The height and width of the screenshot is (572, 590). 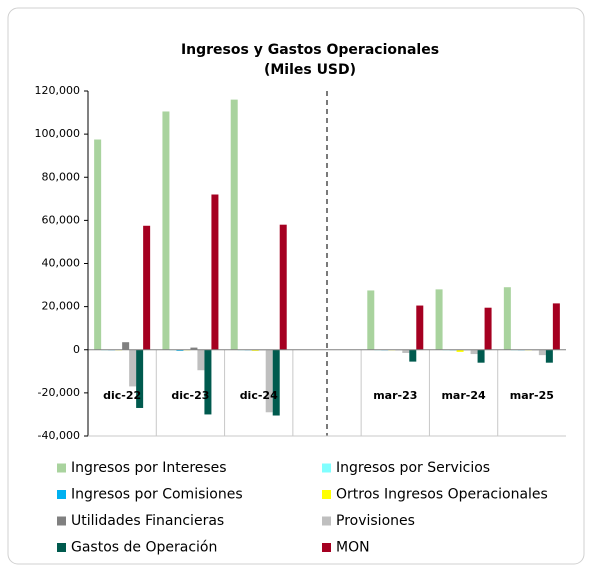 What do you see at coordinates (61, 219) in the screenshot?
I see `y-tick-label: 60,000` at bounding box center [61, 219].